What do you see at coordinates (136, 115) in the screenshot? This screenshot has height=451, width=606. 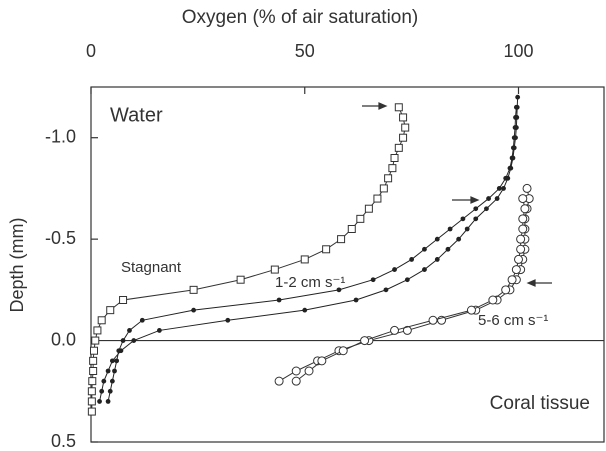 I see `annotation: Water` at bounding box center [136, 115].